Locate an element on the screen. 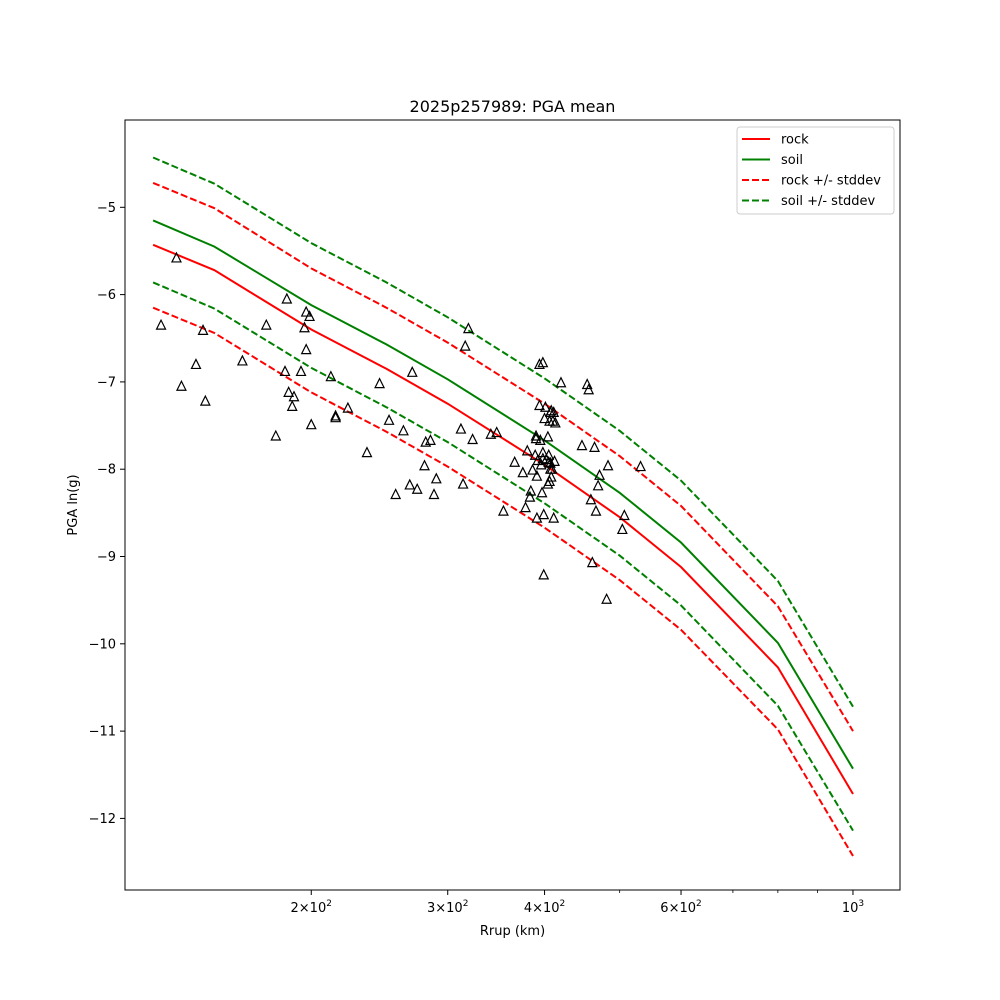  x-tick-label: 2×102 is located at coordinates (311, 907).